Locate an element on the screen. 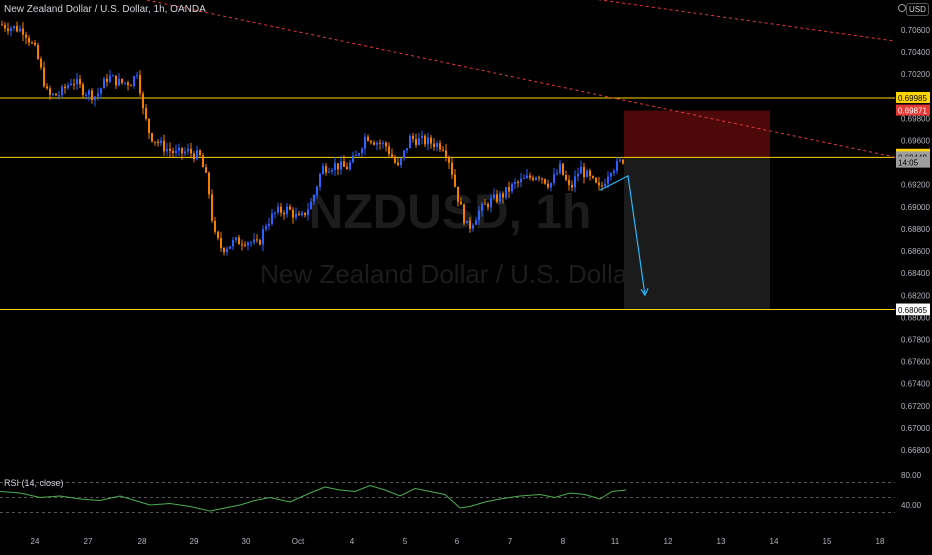  time-tick-label: 24 is located at coordinates (35, 541).